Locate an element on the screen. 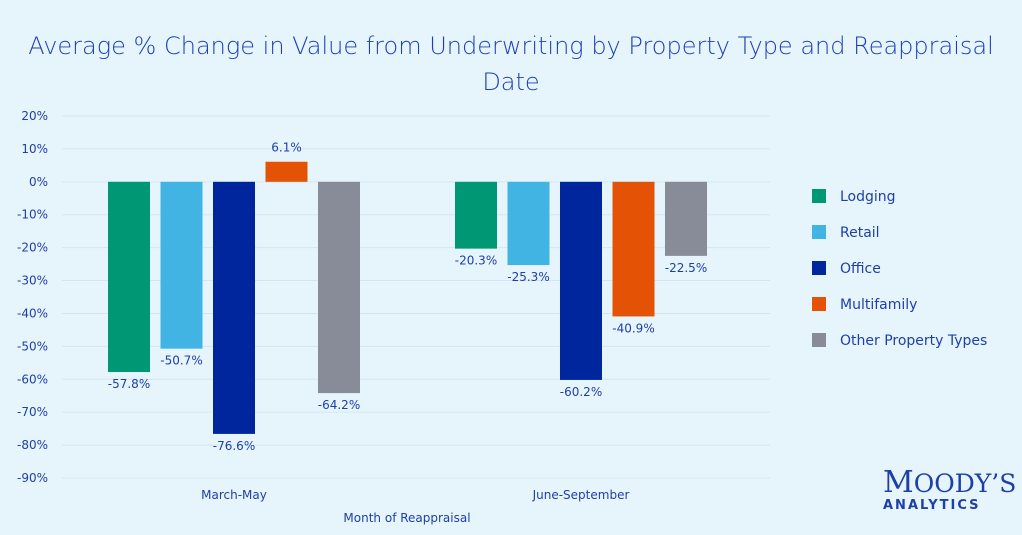 The height and width of the screenshot is (535, 1022). data-label: -57.8% is located at coordinates (129, 384).